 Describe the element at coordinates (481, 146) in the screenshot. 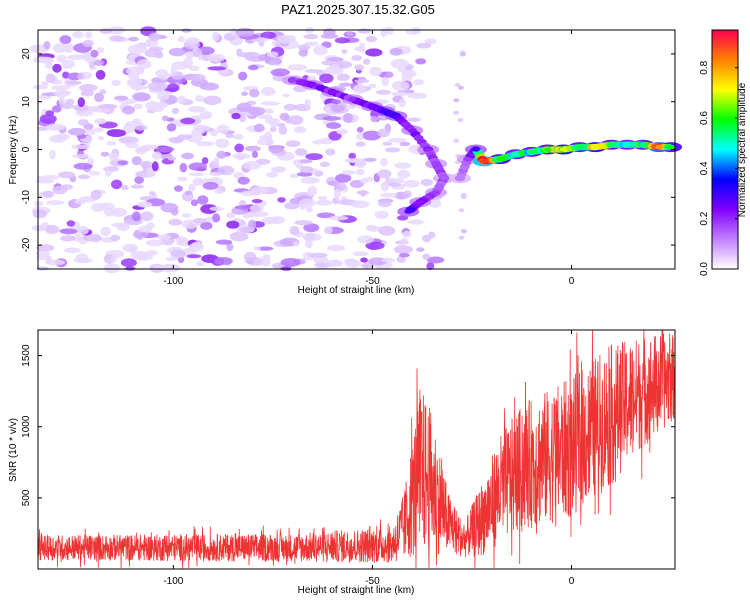

I see `spectrogram-signal-ridge` at that location.